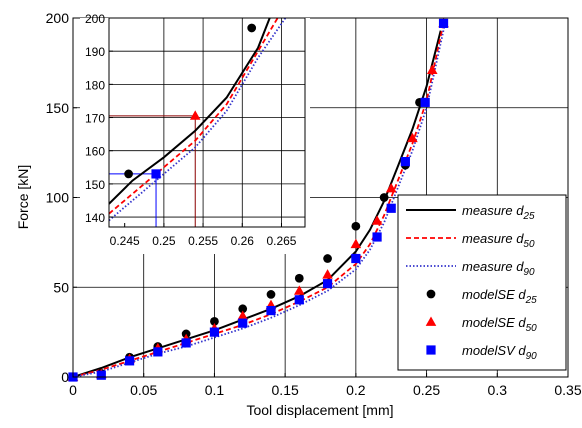 This screenshot has width=582, height=428. Describe the element at coordinates (95, 119) in the screenshot. I see `y-tick-label: 170` at that location.